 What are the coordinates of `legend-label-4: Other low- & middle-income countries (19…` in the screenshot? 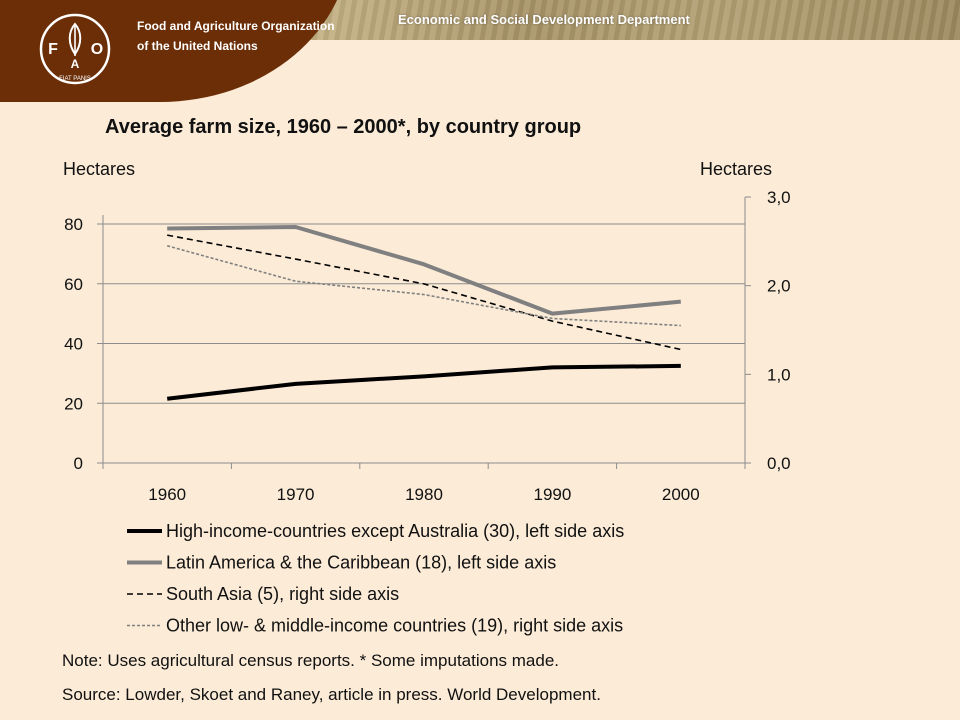 It's located at (394, 626).